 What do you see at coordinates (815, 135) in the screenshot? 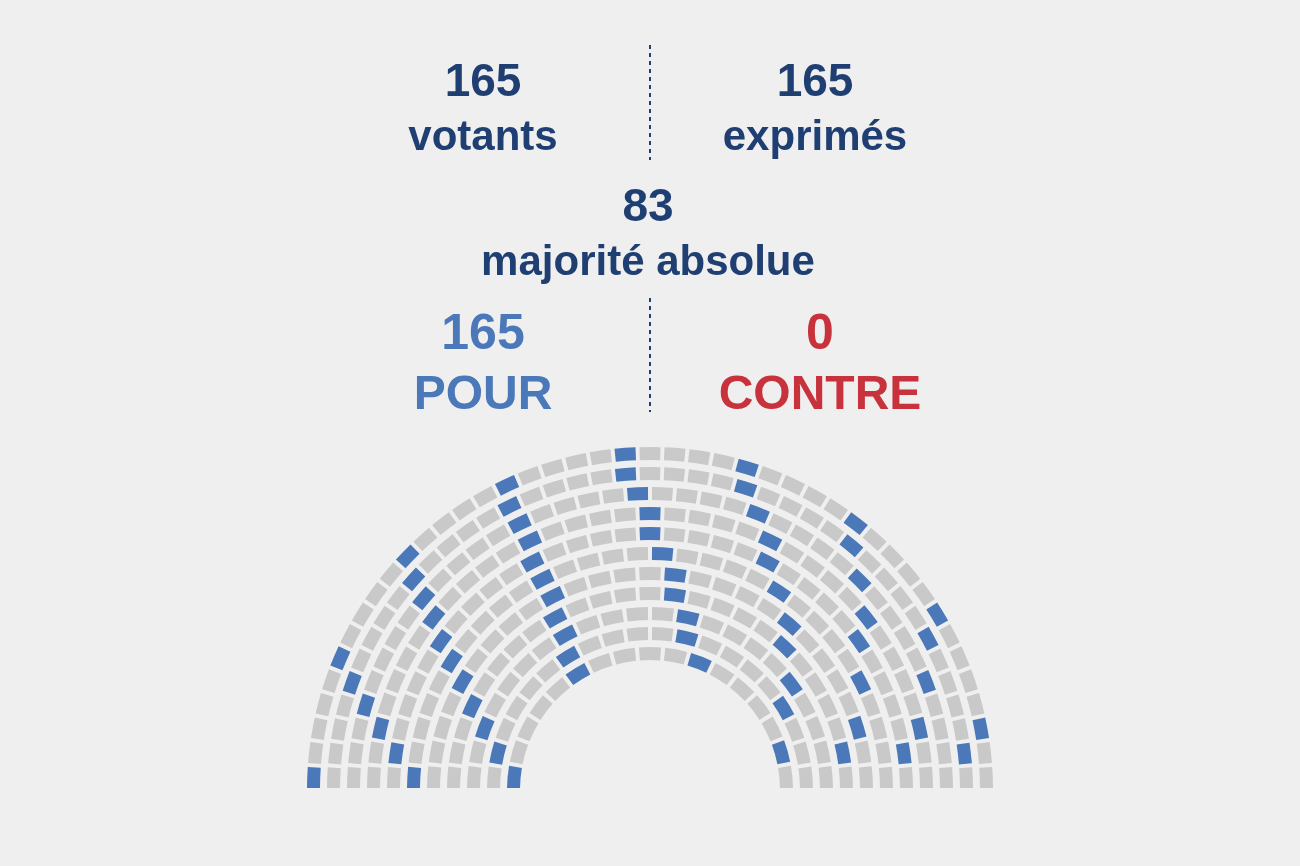
I see `category-label: exprimés` at bounding box center [815, 135].